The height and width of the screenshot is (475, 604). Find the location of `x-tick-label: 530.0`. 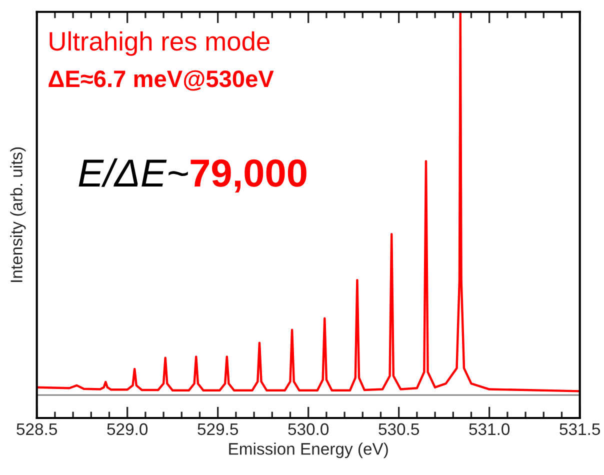

x-tick-label: 530.0 is located at coordinates (308, 429).